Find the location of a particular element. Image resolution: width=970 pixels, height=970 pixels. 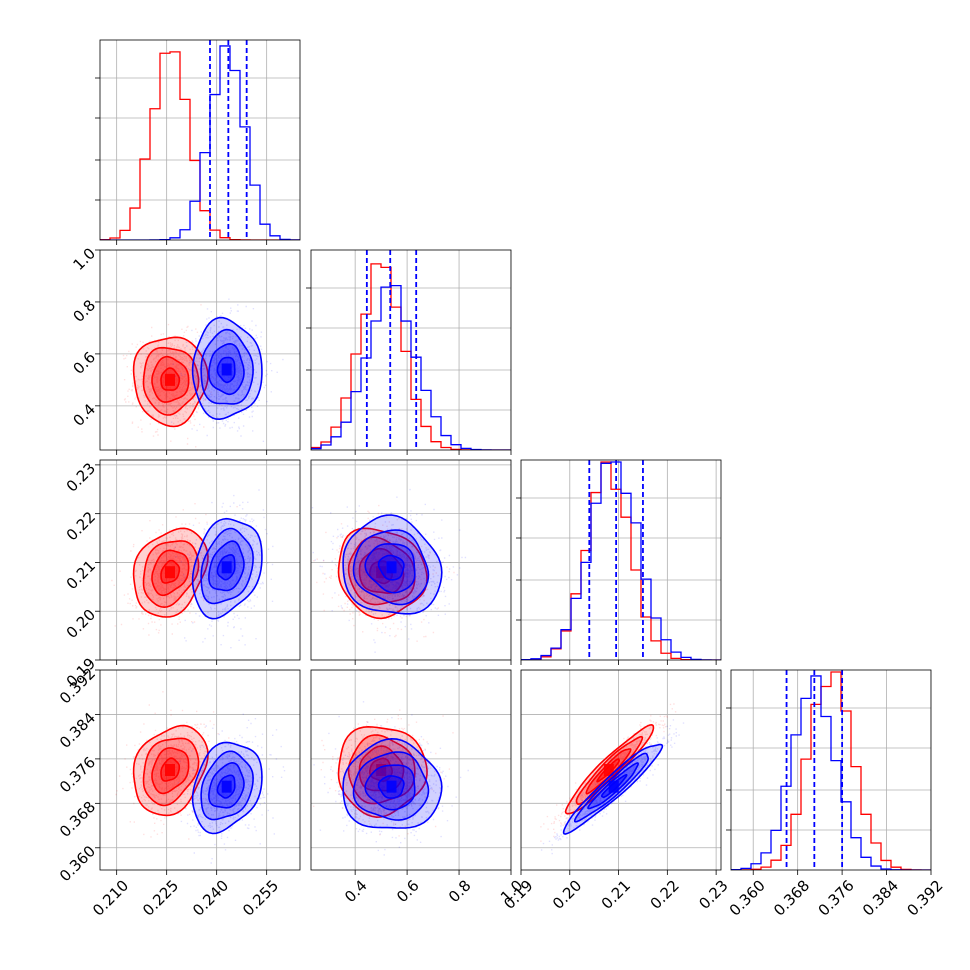

x-tick-label: 0.8 is located at coordinates (460, 891).